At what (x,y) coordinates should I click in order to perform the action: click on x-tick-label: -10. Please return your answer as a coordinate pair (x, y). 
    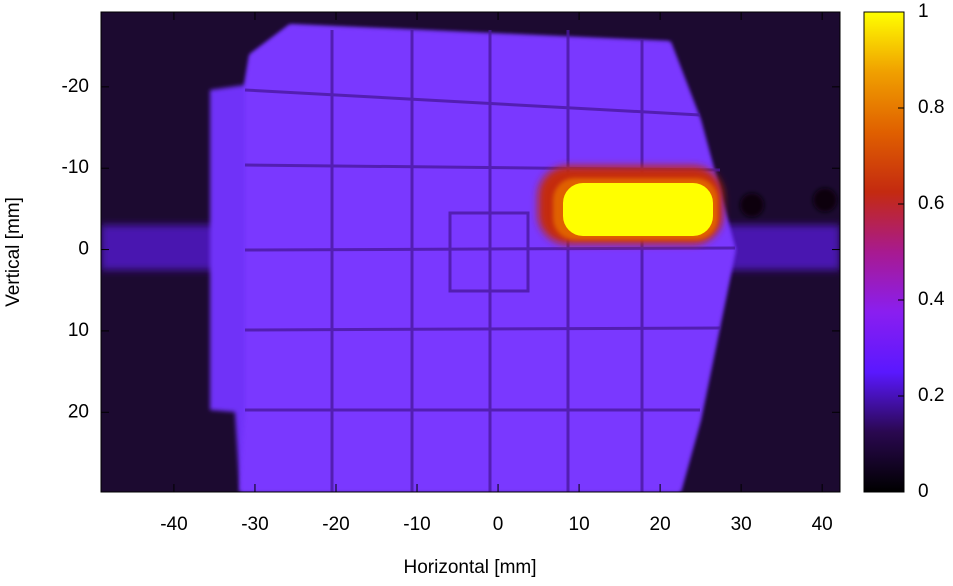
    Looking at the image, I should click on (416, 524).